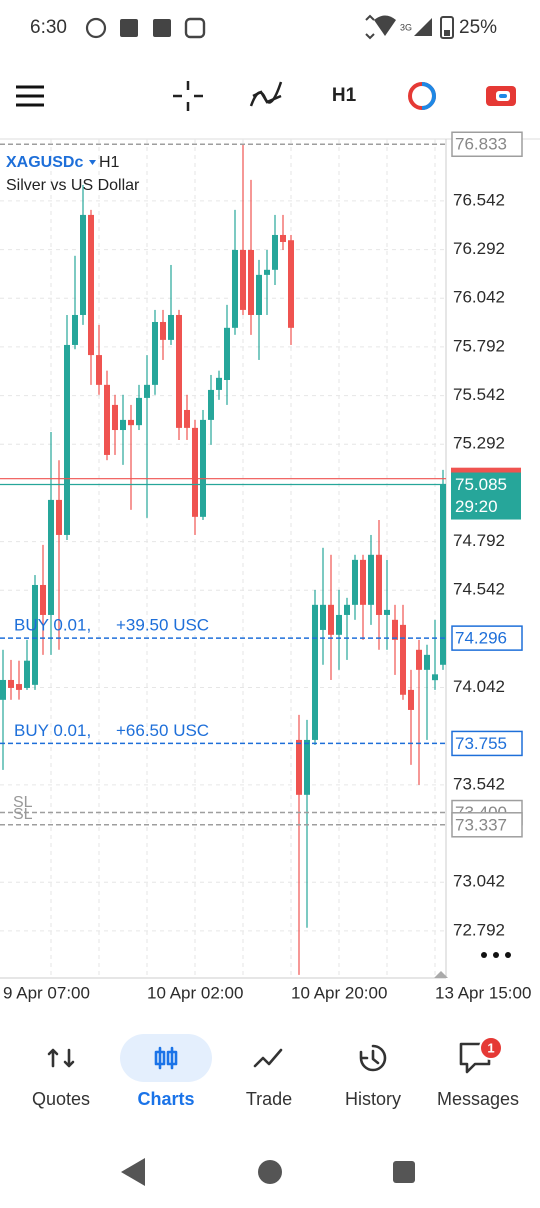 The width and height of the screenshot is (540, 1208). Describe the element at coordinates (479, 881) in the screenshot. I see `y-tick-label: 73.042` at that location.